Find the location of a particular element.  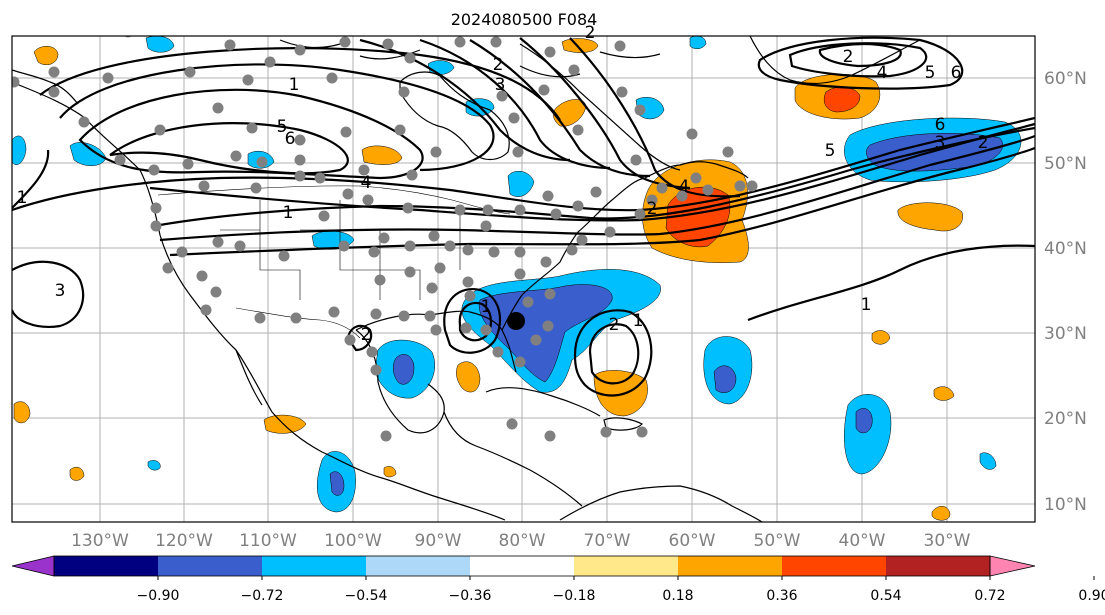

anomaly-ne-pos is located at coordinates (941, 513).